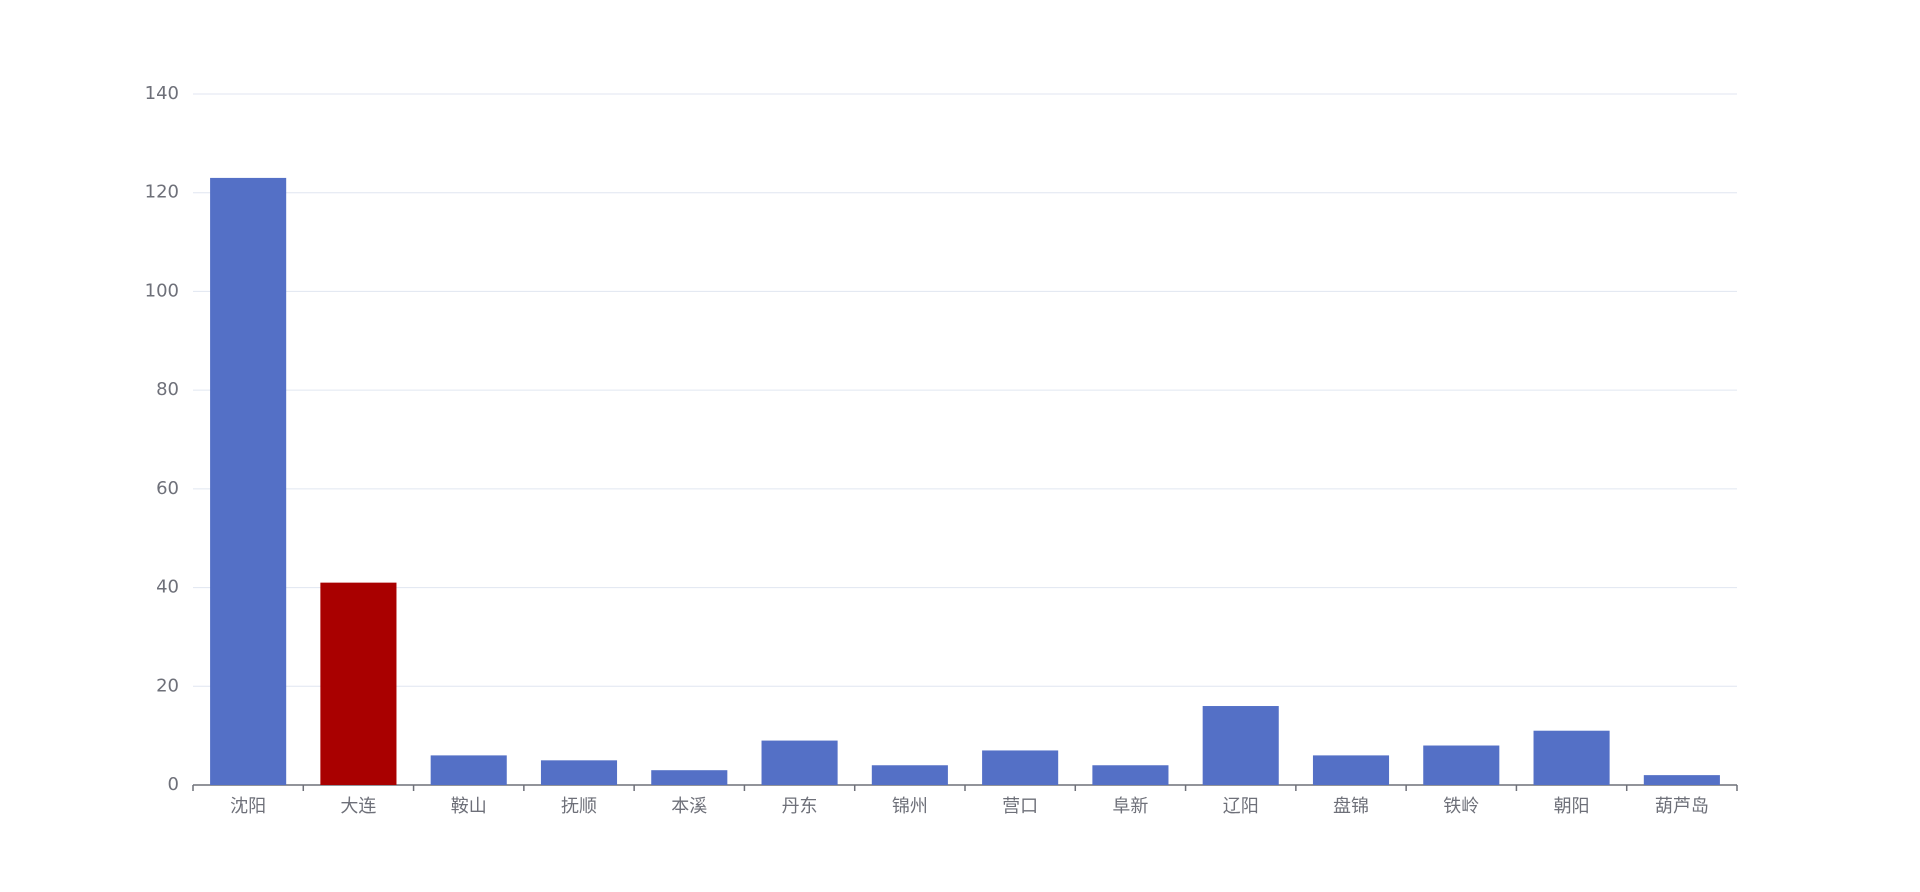 The height and width of the screenshot is (892, 1920). What do you see at coordinates (579, 806) in the screenshot?
I see `x-tick-label: 抚顺` at bounding box center [579, 806].